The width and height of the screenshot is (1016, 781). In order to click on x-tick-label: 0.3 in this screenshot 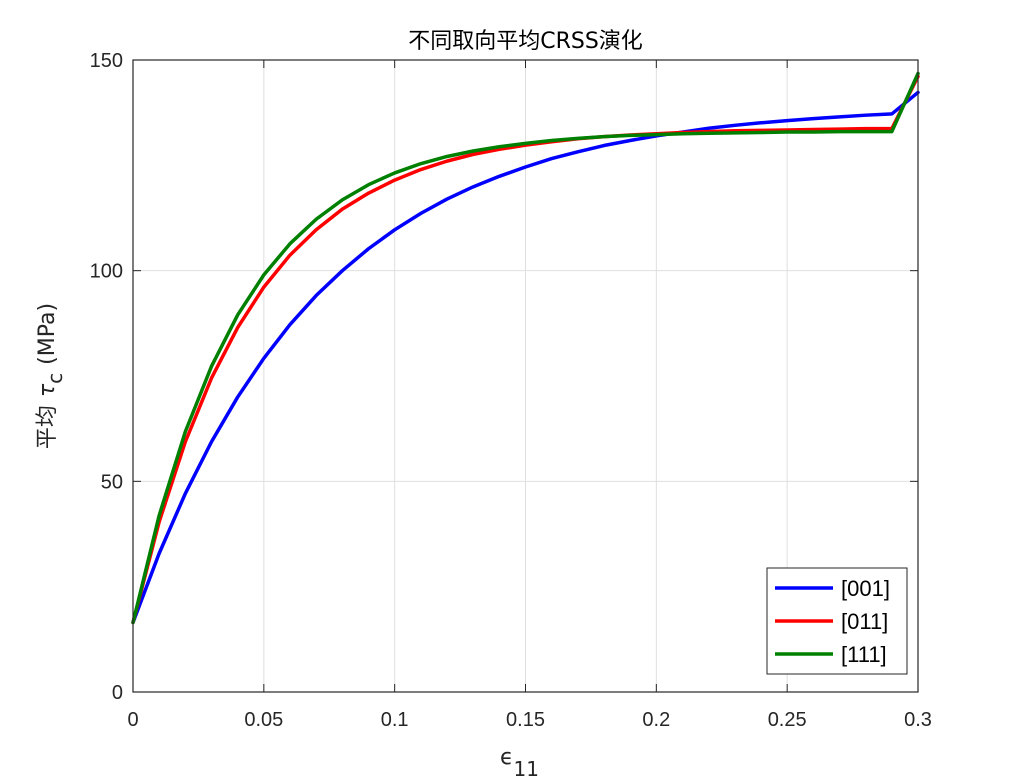, I will do `click(918, 720)`.